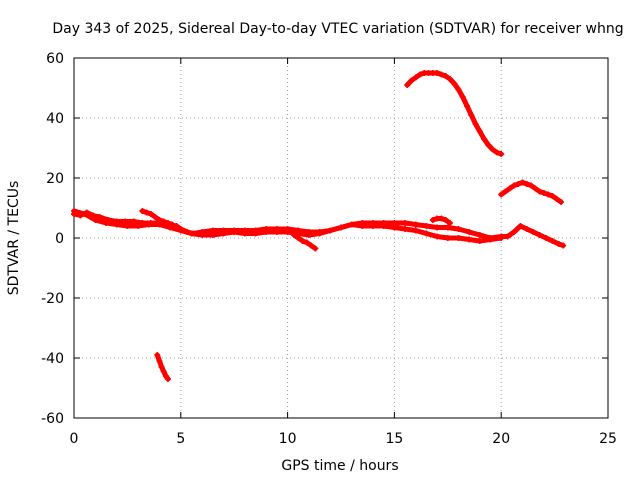 The image size is (640, 480). Describe the element at coordinates (55, 119) in the screenshot. I see `y-tick-label: 40` at that location.